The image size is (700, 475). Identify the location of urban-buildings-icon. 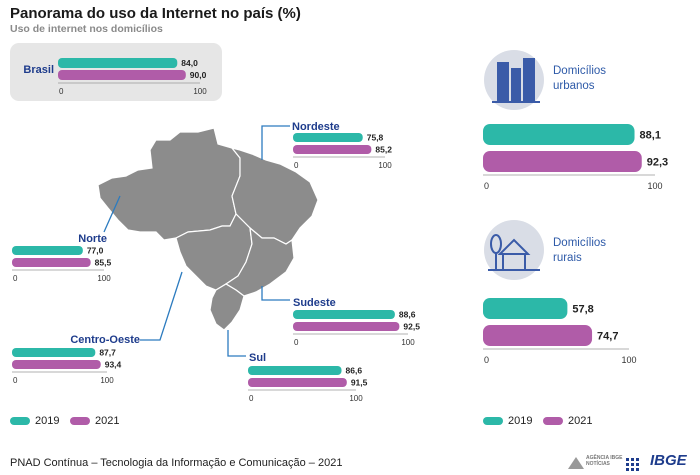
(514, 80).